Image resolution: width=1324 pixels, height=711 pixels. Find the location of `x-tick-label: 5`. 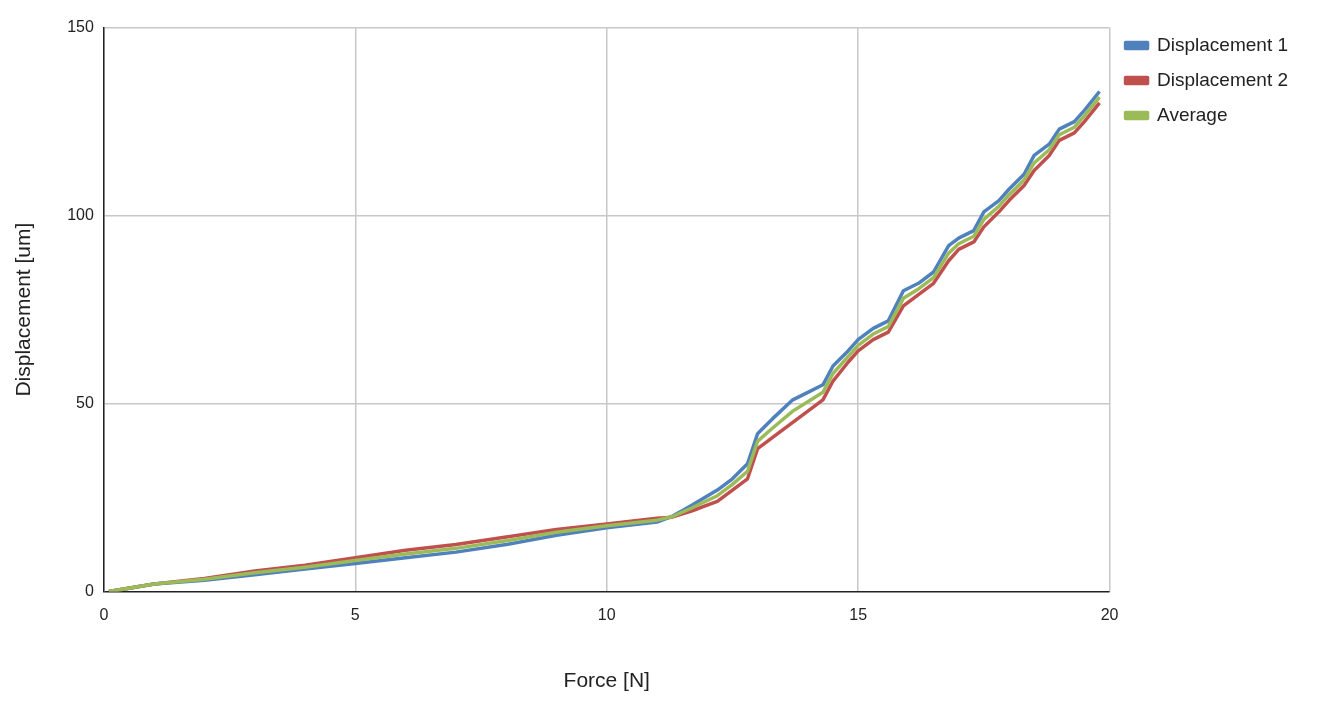

x-tick-label: 5 is located at coordinates (355, 614).